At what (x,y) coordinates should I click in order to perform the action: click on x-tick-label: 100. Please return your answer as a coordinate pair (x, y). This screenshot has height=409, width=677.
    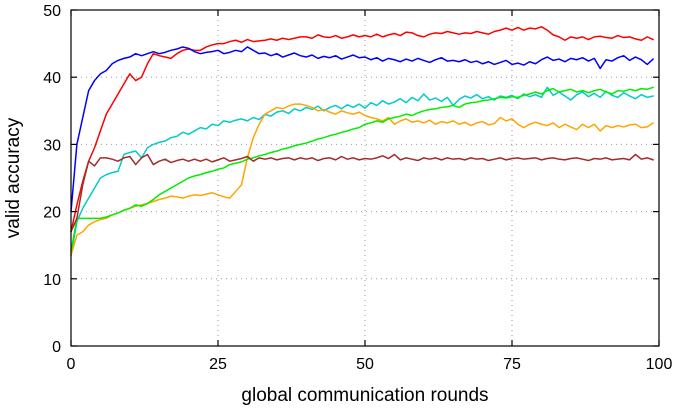
    Looking at the image, I should click on (659, 364).